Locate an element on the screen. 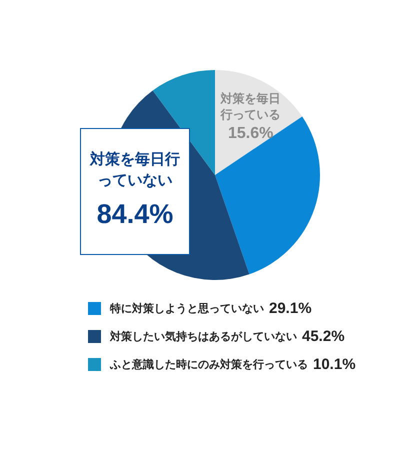 This screenshot has height=450, width=396. slice-label: 対策を毎日行っている is located at coordinates (250, 107).